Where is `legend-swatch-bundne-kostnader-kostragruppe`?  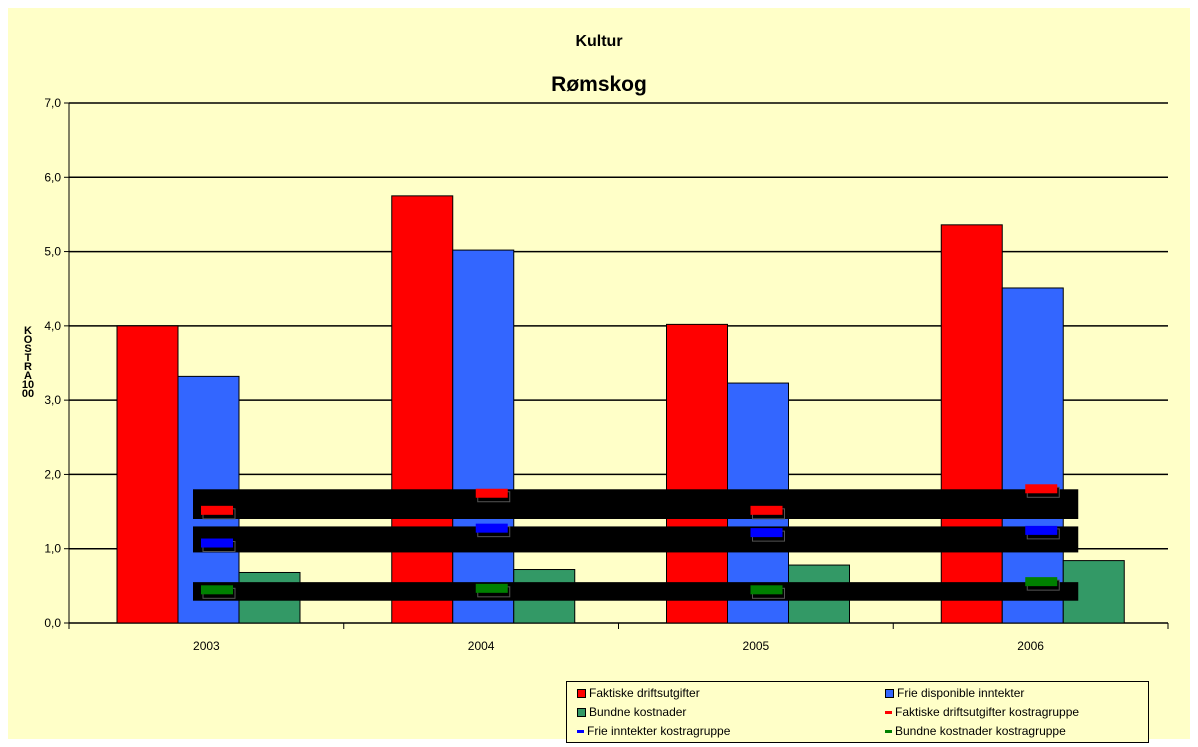
legend-swatch-bundne-kostnader-kostragruppe is located at coordinates (888, 732).